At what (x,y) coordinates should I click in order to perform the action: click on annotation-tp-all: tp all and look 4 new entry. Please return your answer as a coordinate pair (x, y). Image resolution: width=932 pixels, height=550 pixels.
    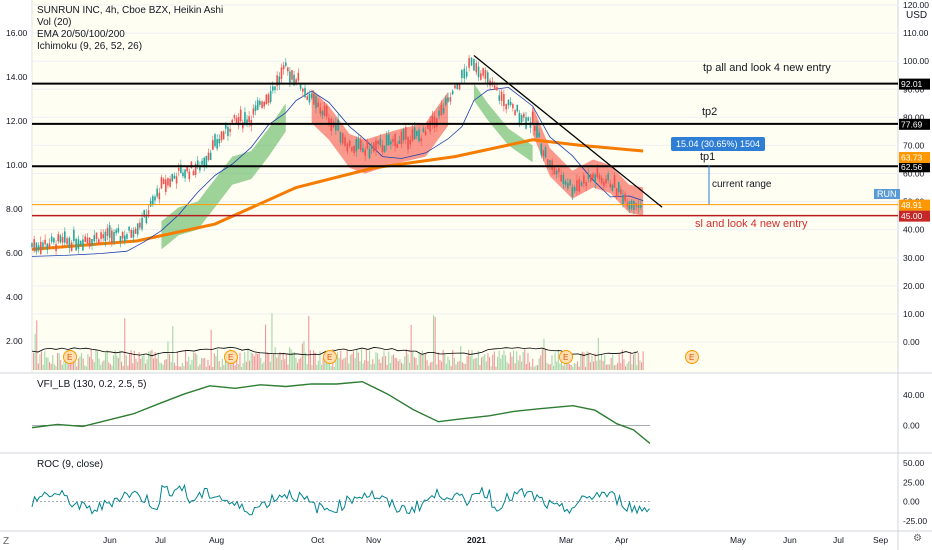
    Looking at the image, I should click on (767, 68).